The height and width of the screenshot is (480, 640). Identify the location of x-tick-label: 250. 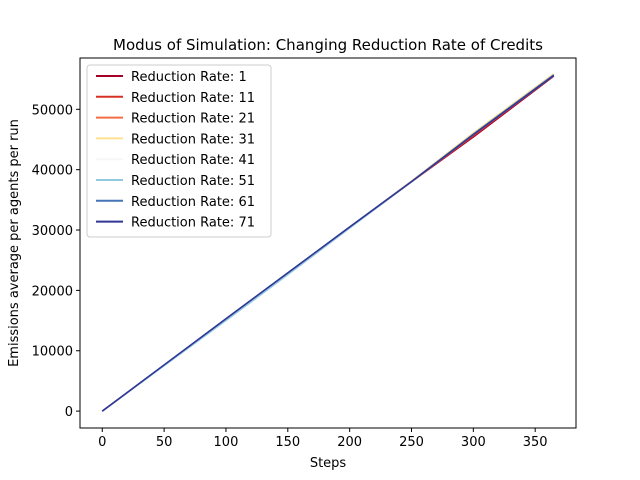
(411, 442).